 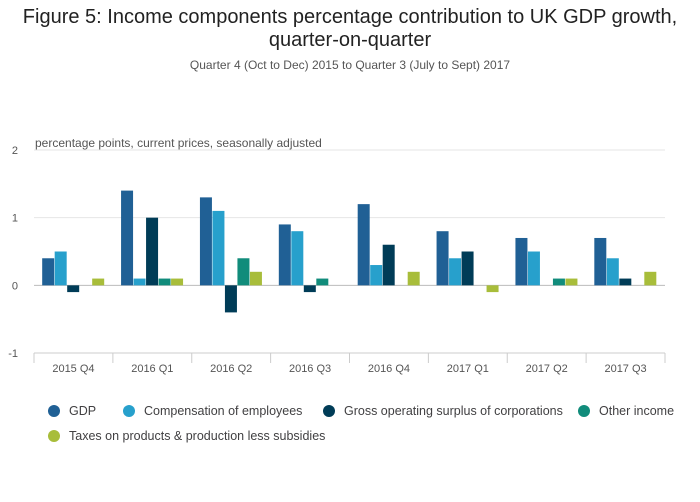 I want to click on legend-label: Gross operating surplus of corporations, so click(x=453, y=411).